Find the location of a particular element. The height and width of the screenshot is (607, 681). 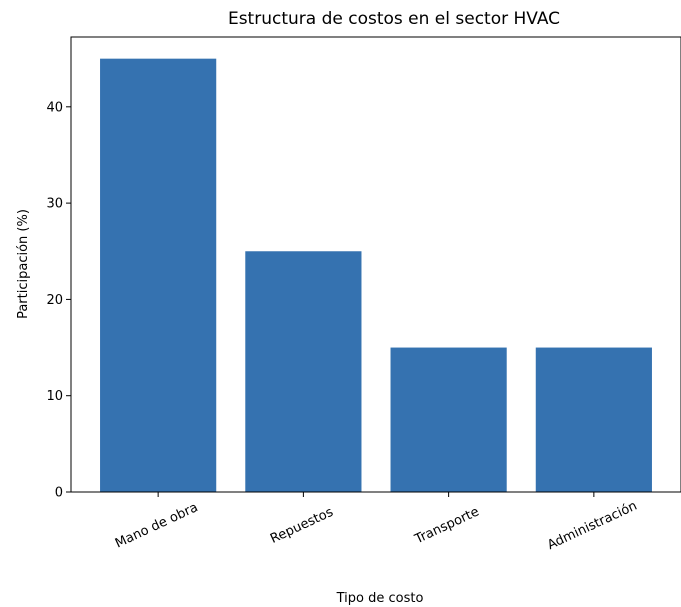

y-axis: 0 10 20 30 40 is located at coordinates (58, 300).